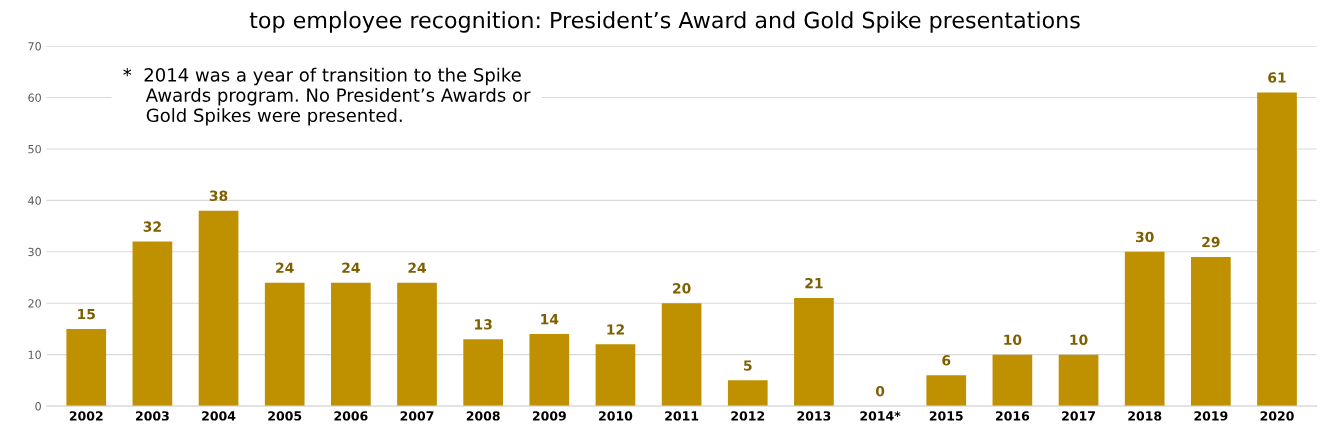 The height and width of the screenshot is (439, 1330). Describe the element at coordinates (34, 355) in the screenshot. I see `y-tick-label: 10` at that location.